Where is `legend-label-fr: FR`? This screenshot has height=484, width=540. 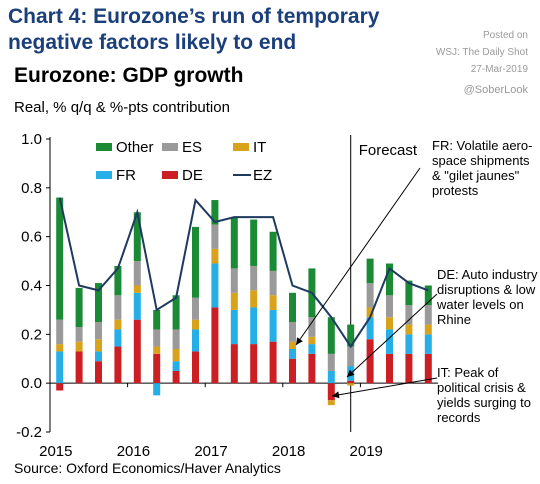 legend-label-fr: FR is located at coordinates (126, 175).